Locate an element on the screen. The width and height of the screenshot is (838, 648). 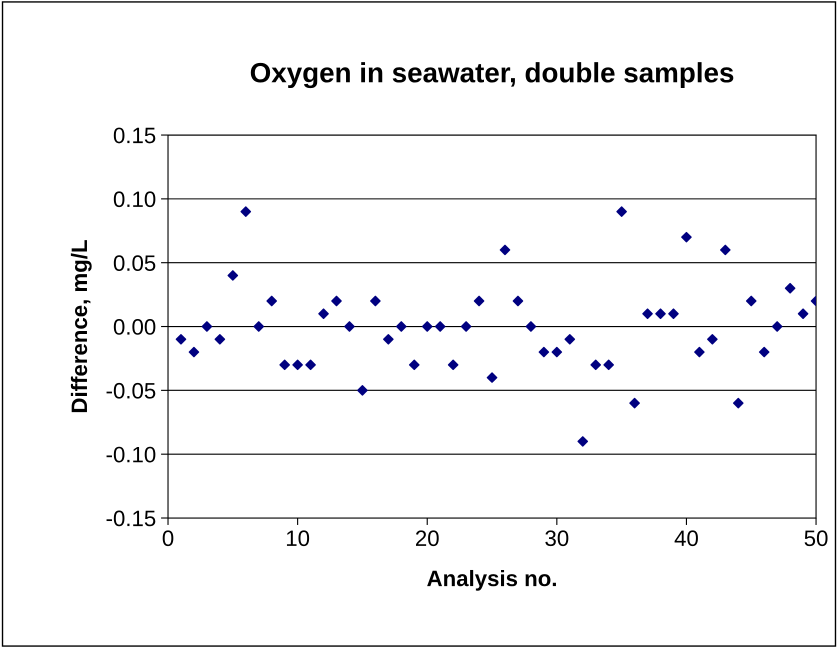
y-tick-label: 0.05 is located at coordinates (135, 263).